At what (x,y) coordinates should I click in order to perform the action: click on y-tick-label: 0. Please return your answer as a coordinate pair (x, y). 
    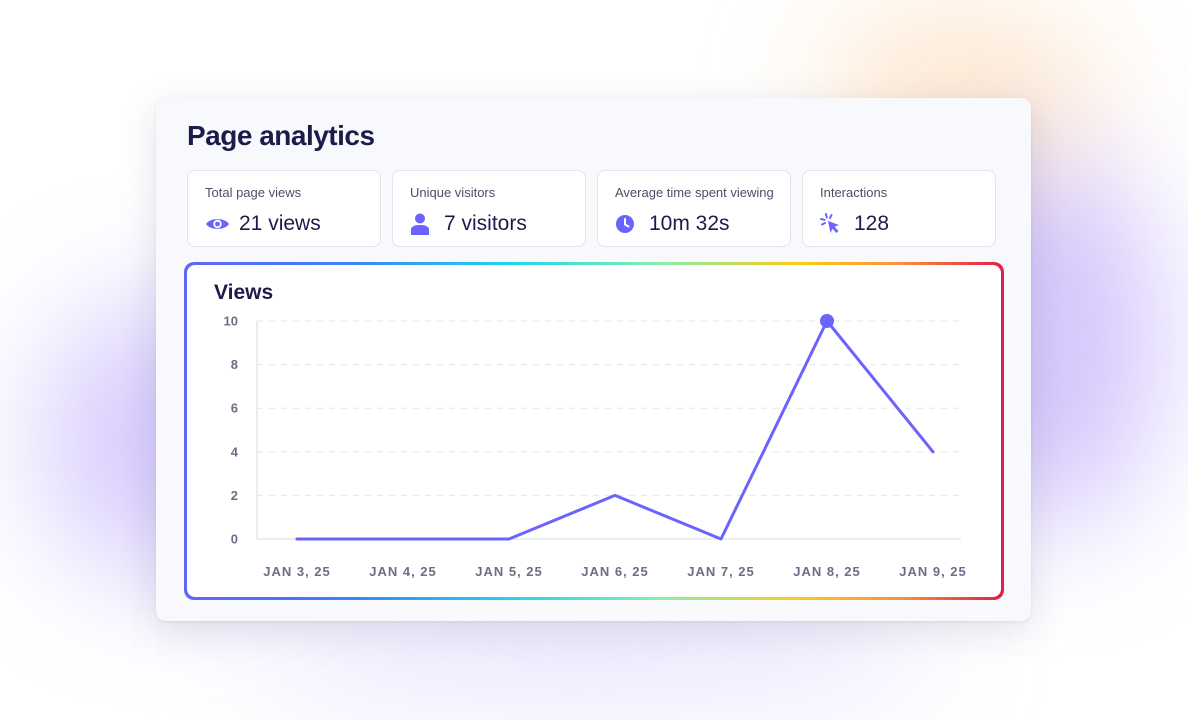
    Looking at the image, I should click on (234, 539).